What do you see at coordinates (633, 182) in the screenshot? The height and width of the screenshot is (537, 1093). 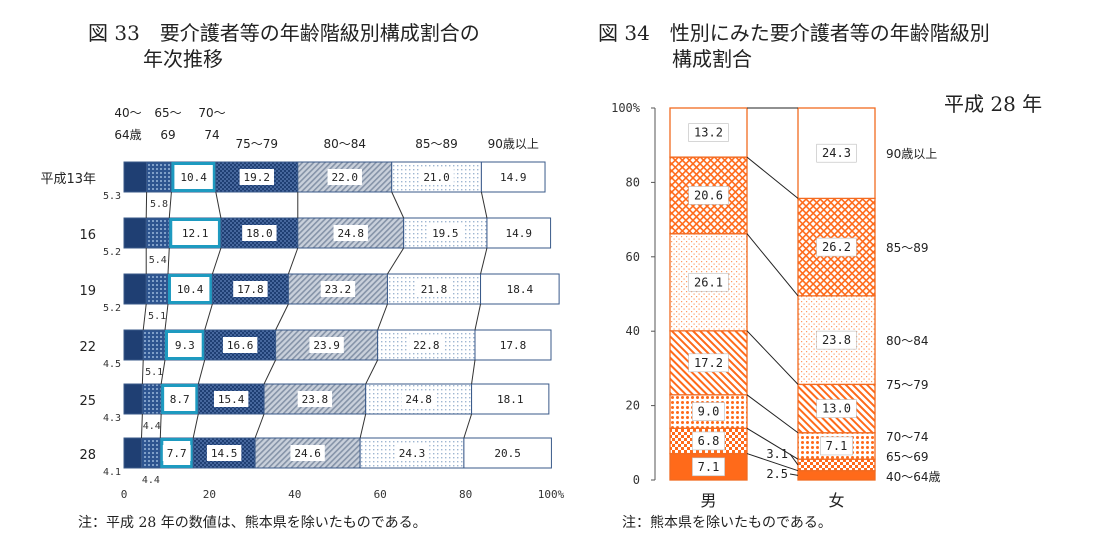 I see `y-tick-4: 80` at bounding box center [633, 182].